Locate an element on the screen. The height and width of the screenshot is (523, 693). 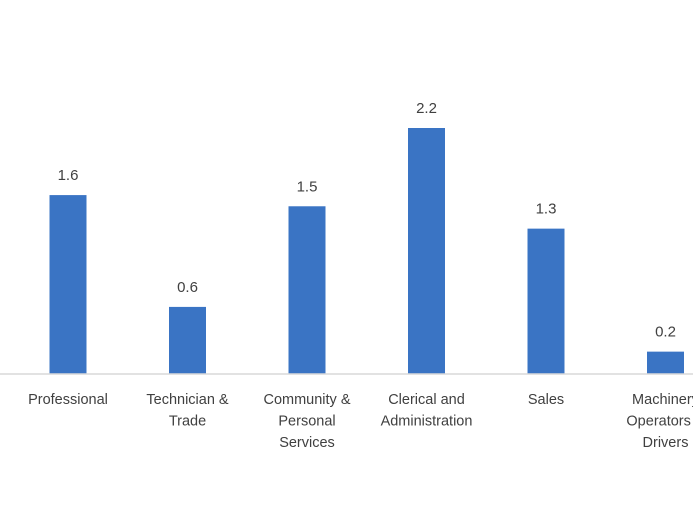
category-label-line: Sales is located at coordinates (546, 400).